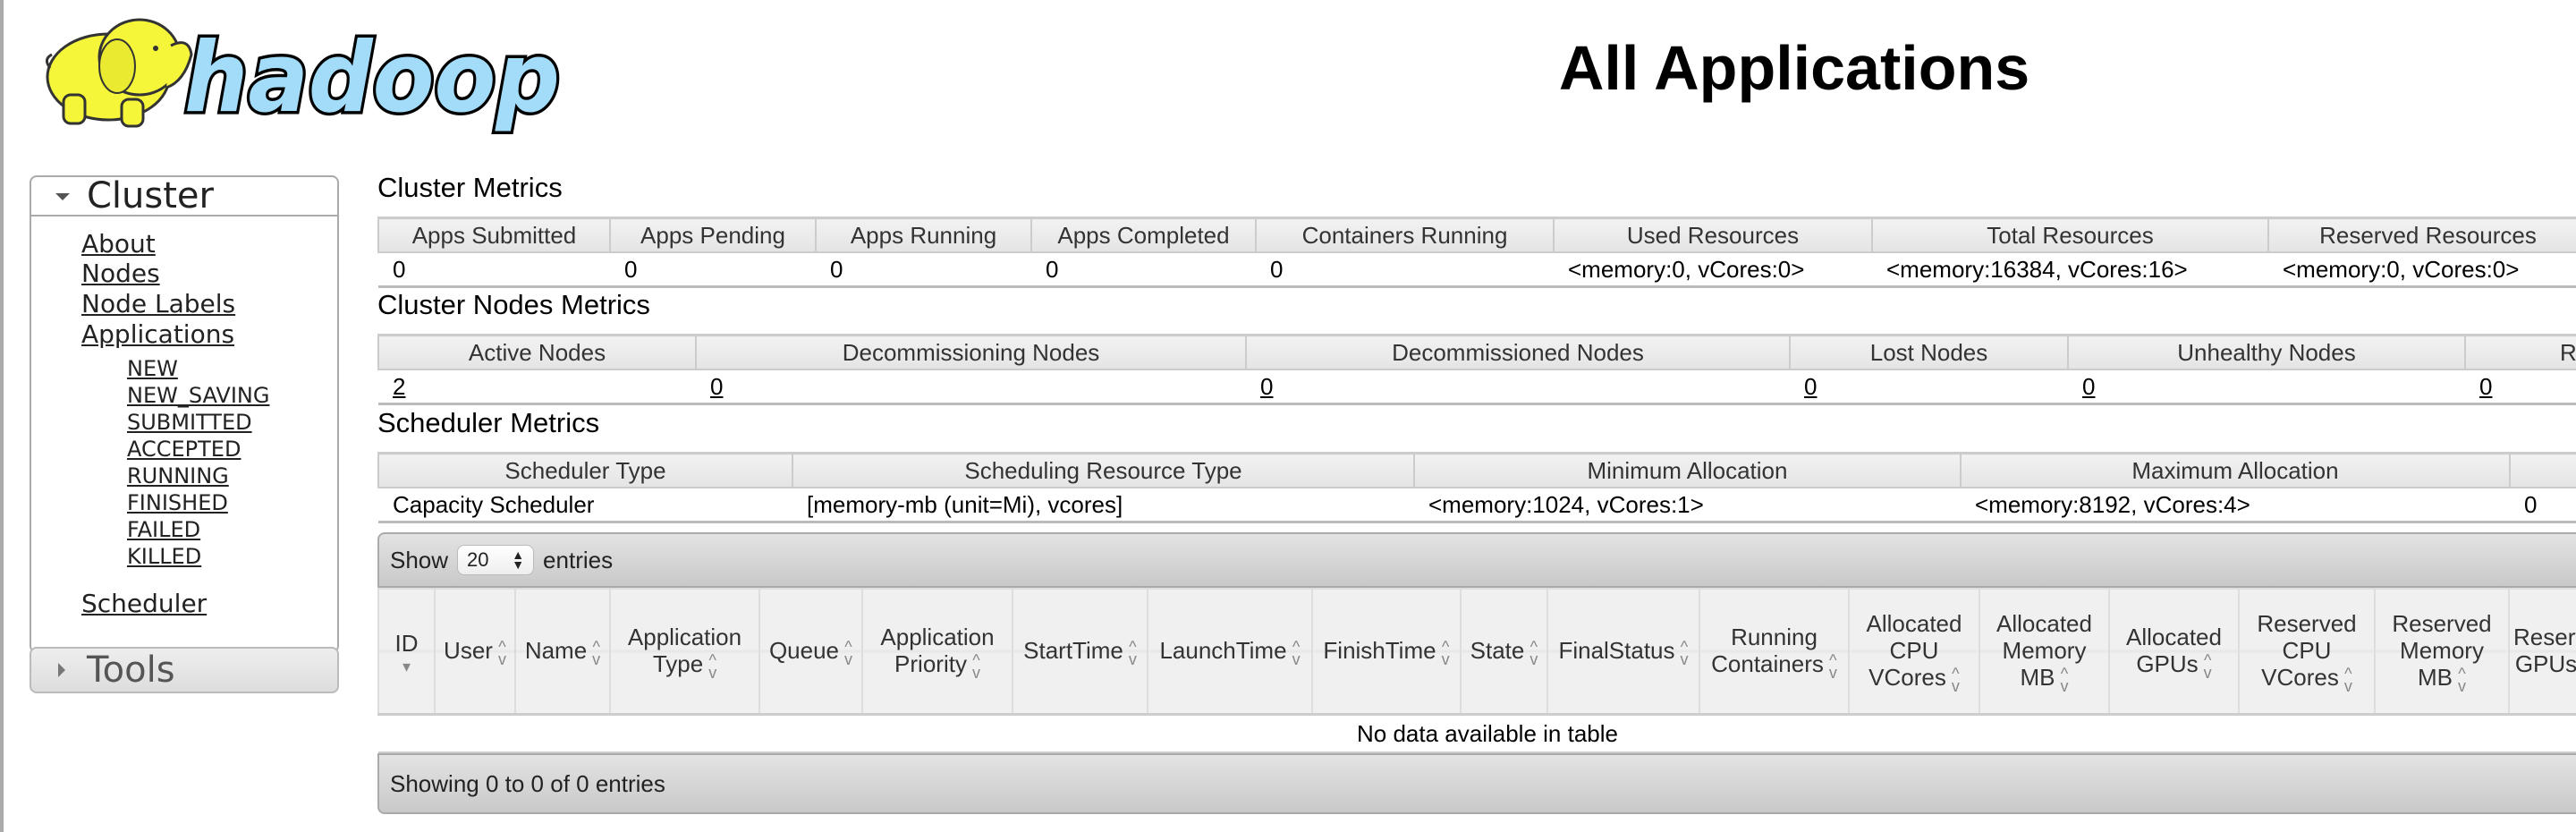 Image resolution: width=2576 pixels, height=832 pixels. I want to click on col-containers-running: Containers Running, so click(1405, 234).